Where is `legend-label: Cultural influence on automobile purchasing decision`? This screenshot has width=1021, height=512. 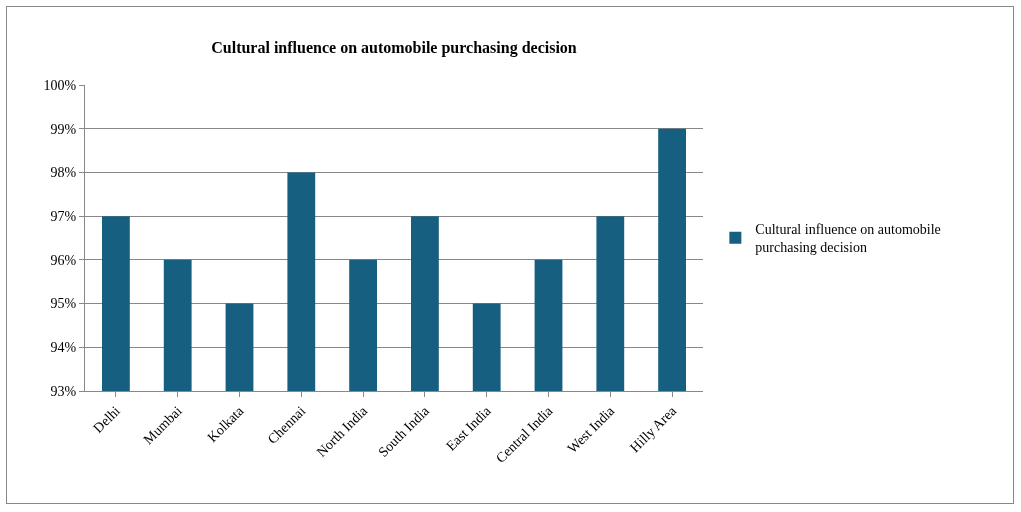
legend-label: Cultural influence on automobile purchasing decision is located at coordinates (848, 239).